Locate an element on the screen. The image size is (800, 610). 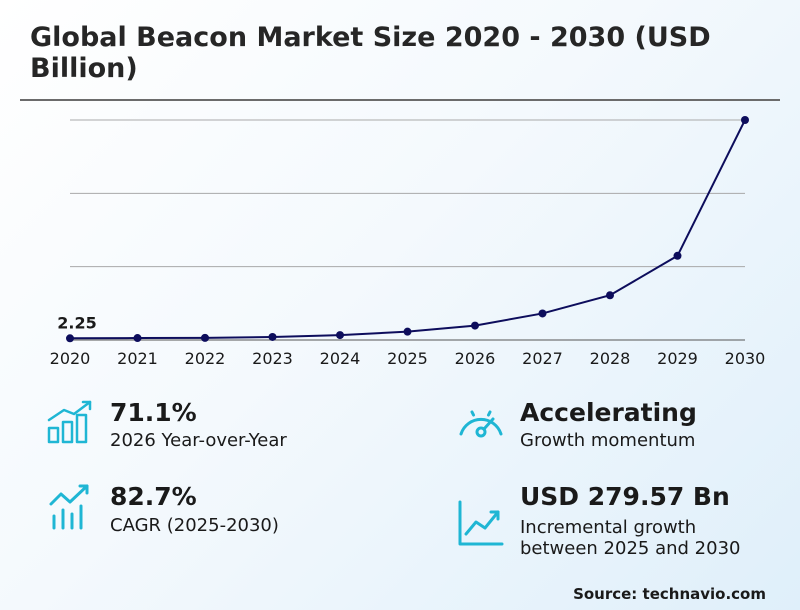
stat-momentum-caption: Growth momentum is located at coordinates (608, 440).